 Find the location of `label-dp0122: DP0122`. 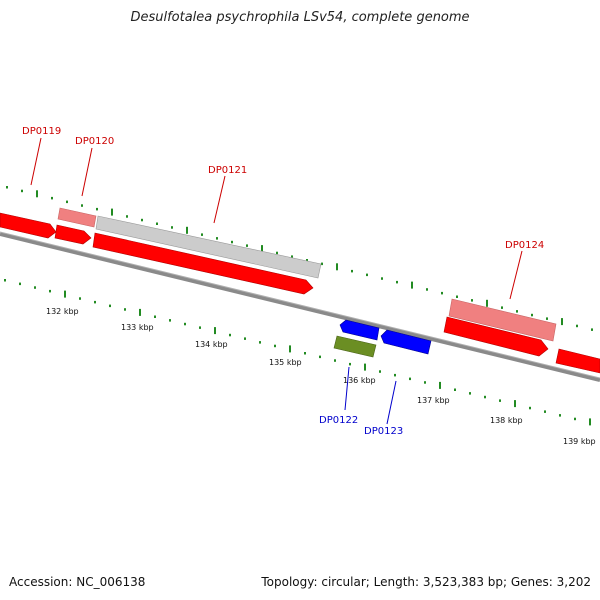

label-dp0122: DP0122 is located at coordinates (338, 420).